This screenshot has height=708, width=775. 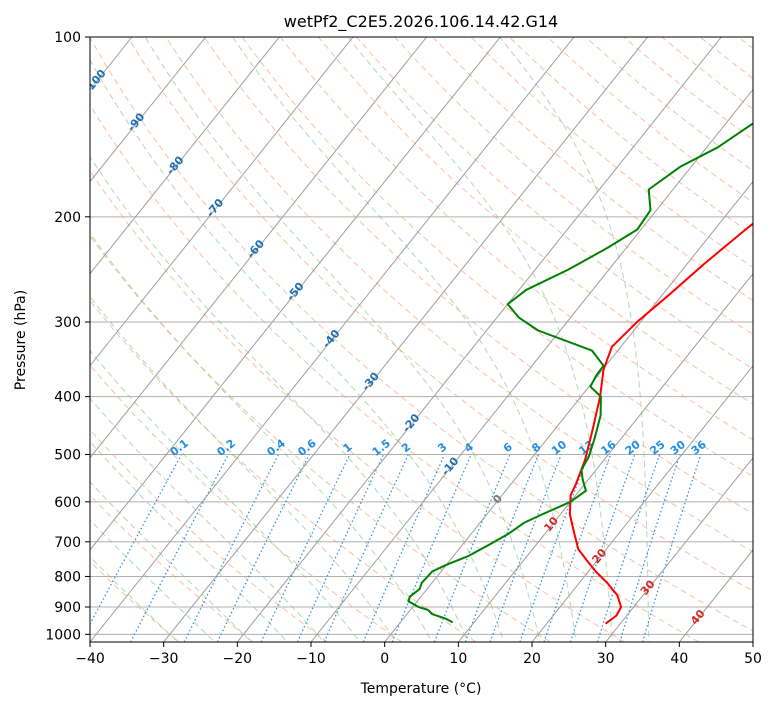 What do you see at coordinates (508, 447) in the screenshot?
I see `mixing-ratio-label: 6` at bounding box center [508, 447].